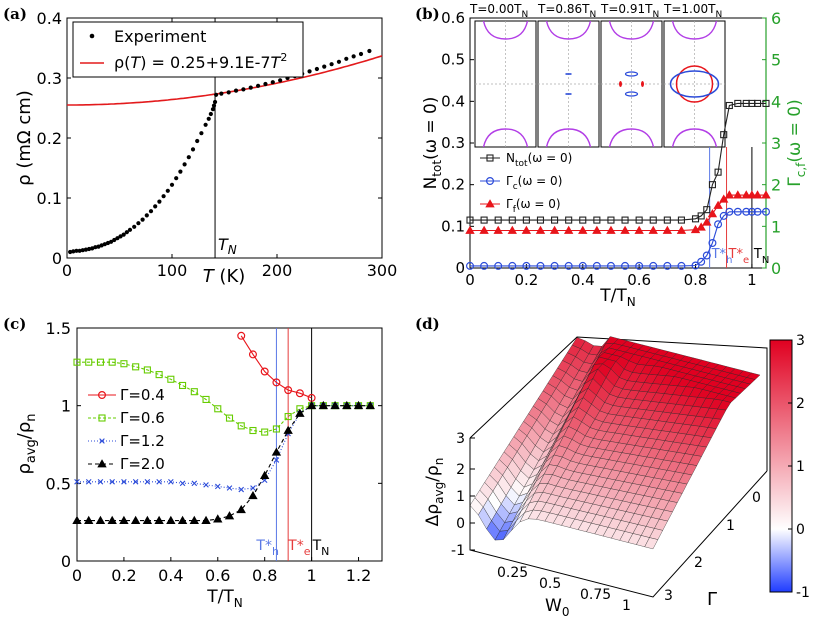  I want to click on panel-d-ztick-label: 0, so click(460, 524).